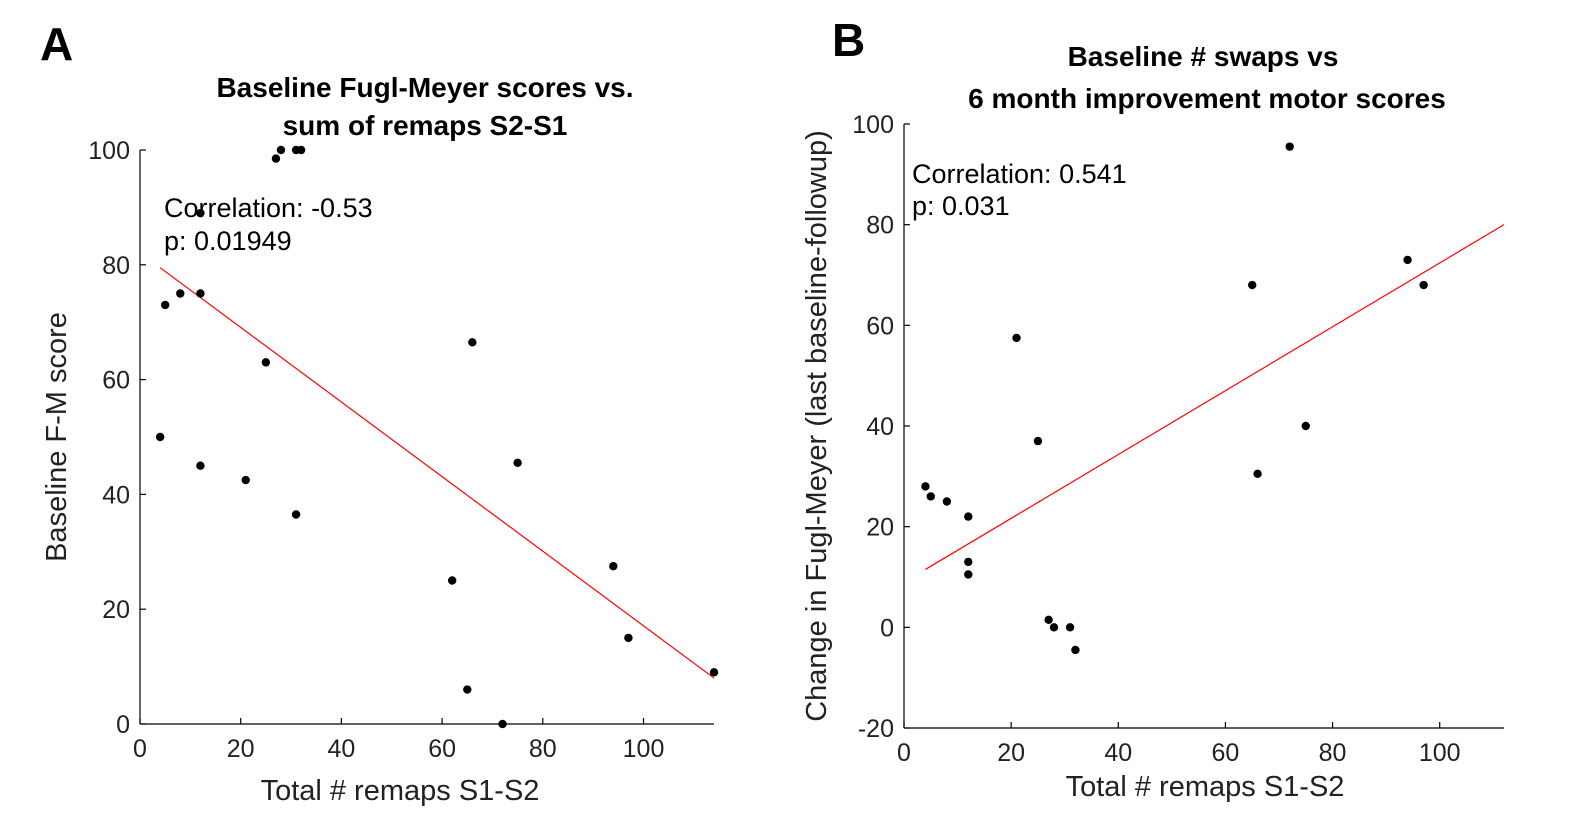 The width and height of the screenshot is (1582, 822). What do you see at coordinates (880, 226) in the screenshot?
I see `chart-b-y-tick-label: 80` at bounding box center [880, 226].